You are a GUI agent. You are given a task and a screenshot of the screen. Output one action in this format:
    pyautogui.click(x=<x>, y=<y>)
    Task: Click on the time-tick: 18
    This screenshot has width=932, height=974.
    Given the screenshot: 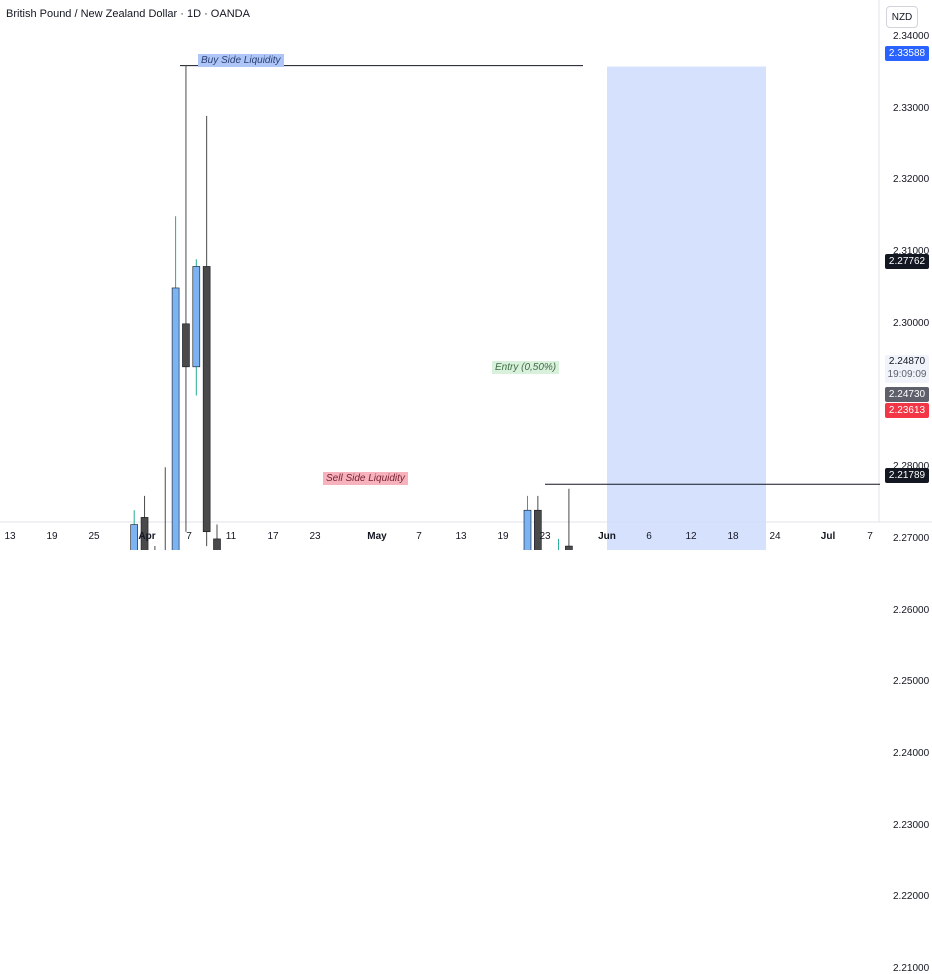 What is the action you would take?
    pyautogui.click(x=733, y=536)
    